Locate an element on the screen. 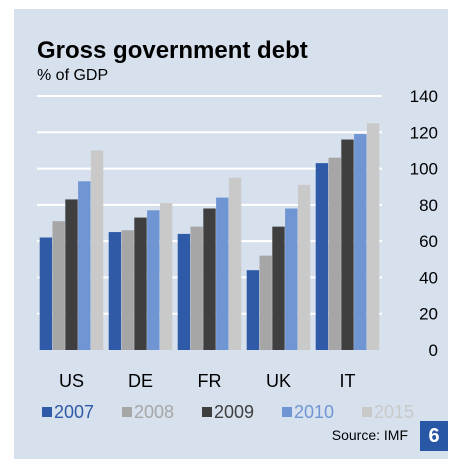 The image size is (462, 466). x-tick-label: IT is located at coordinates (348, 381).